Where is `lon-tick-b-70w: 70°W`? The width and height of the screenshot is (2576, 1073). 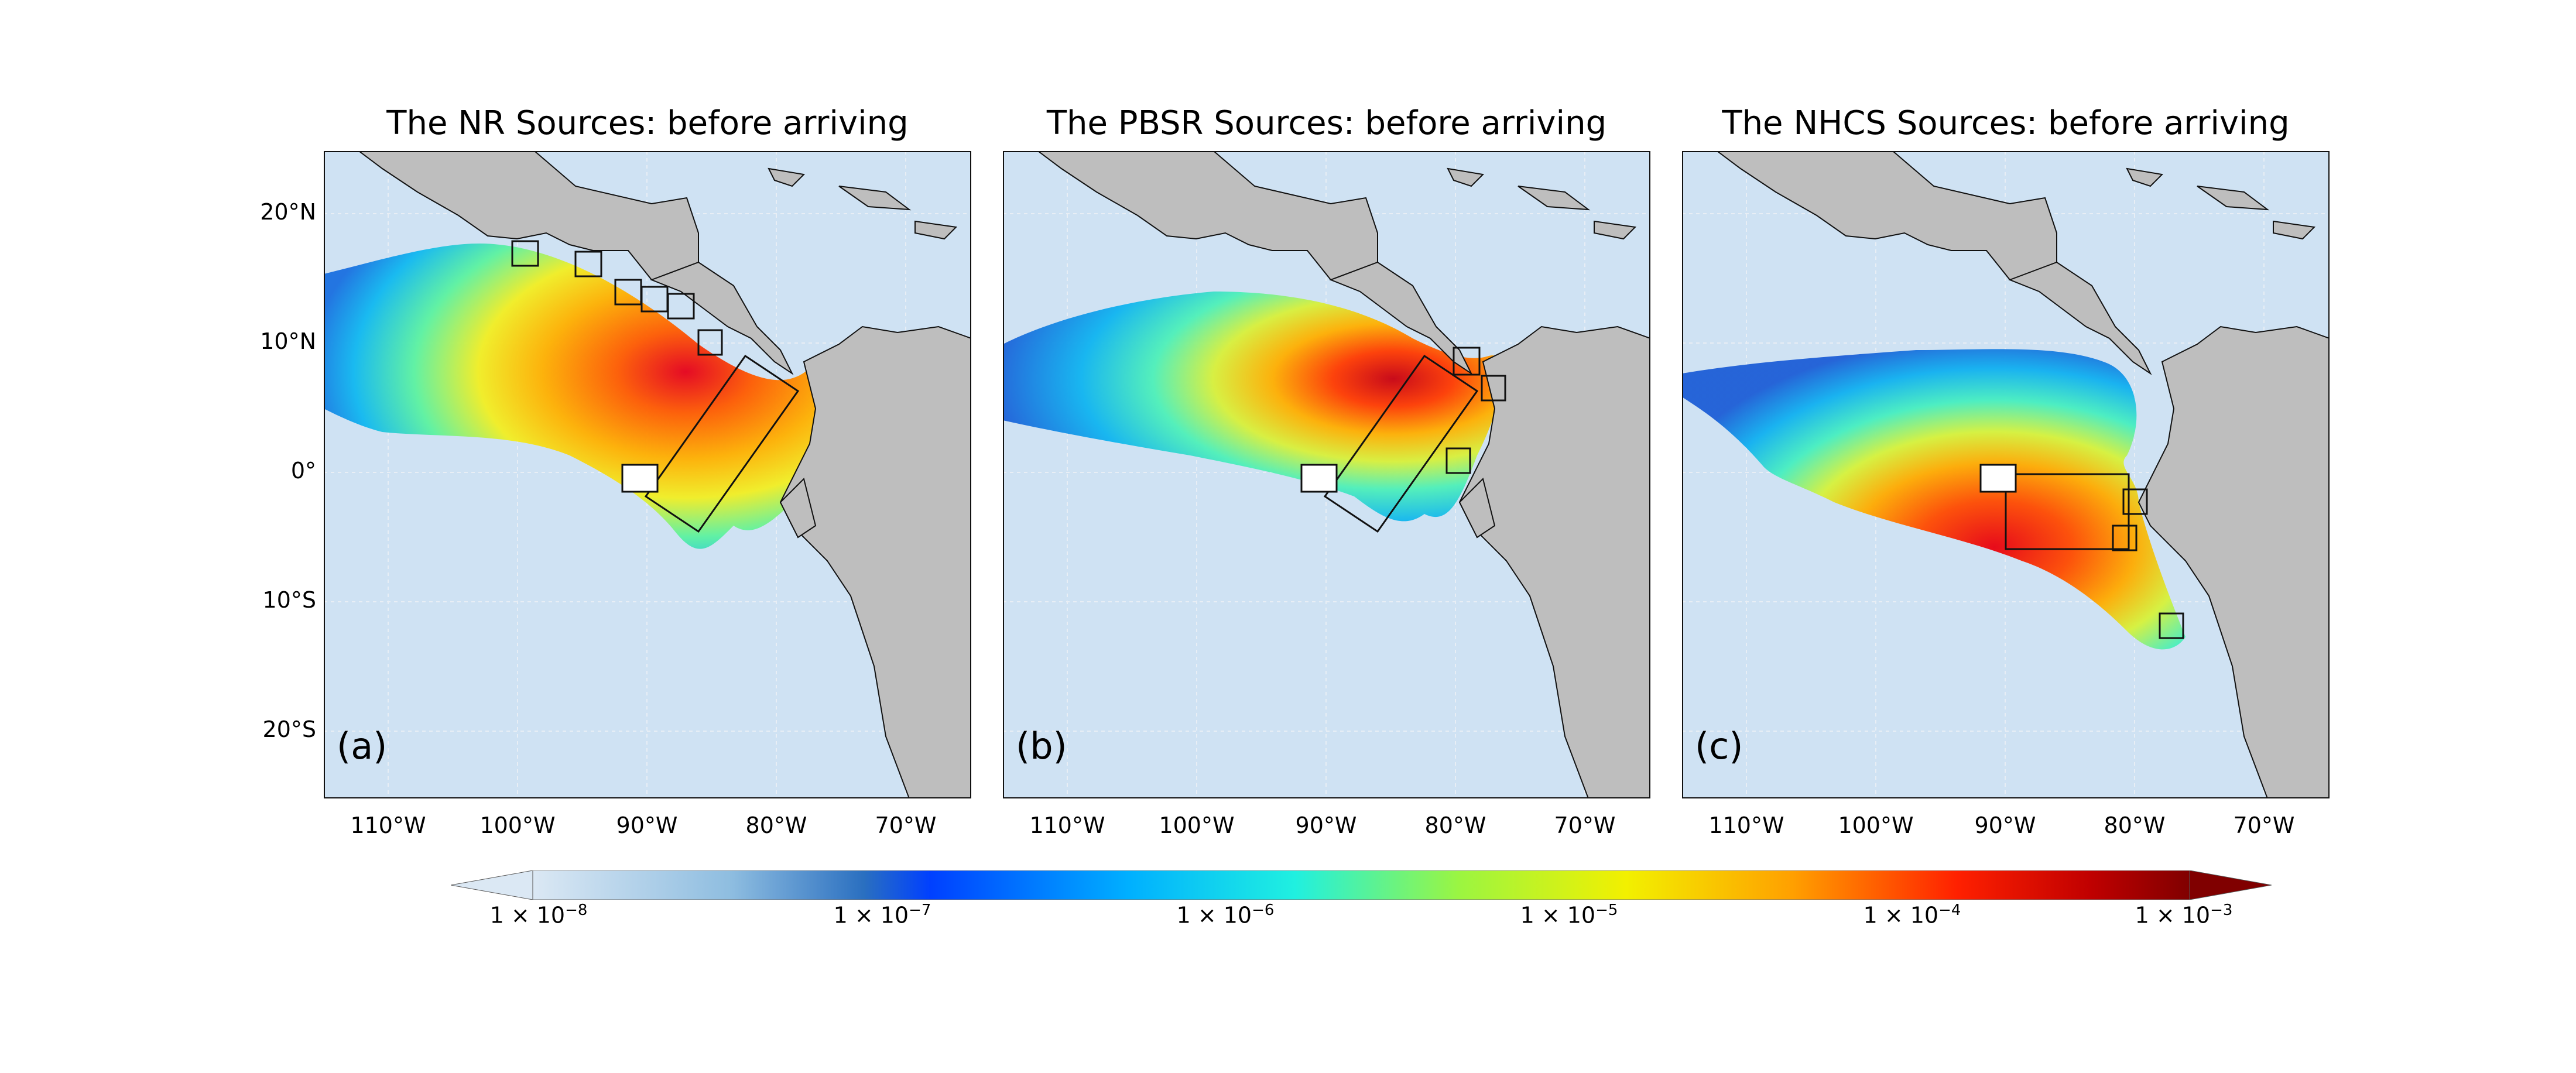 lon-tick-b-70w: 70°W is located at coordinates (1585, 825).